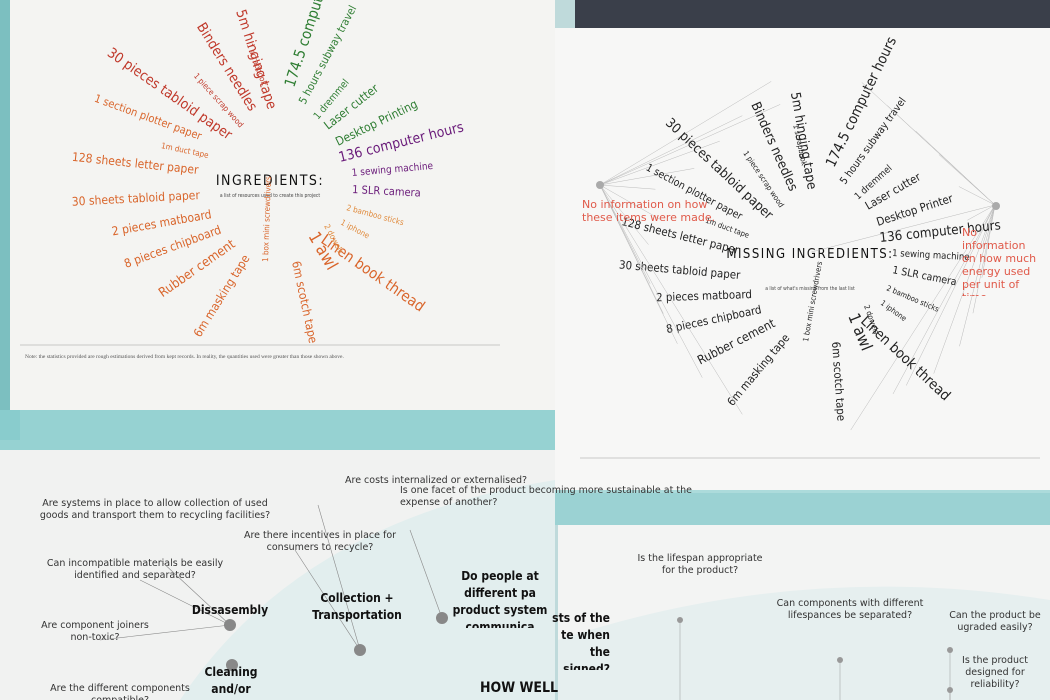 The image size is (1050, 700). I want to click on node: Cleaning and/or washing, so click(231, 682).